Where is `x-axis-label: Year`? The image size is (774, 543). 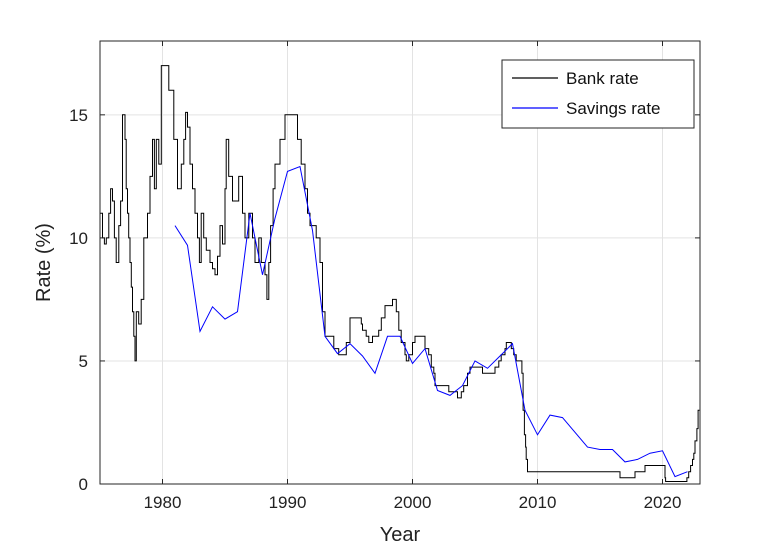 x-axis-label: Year is located at coordinates (400, 533).